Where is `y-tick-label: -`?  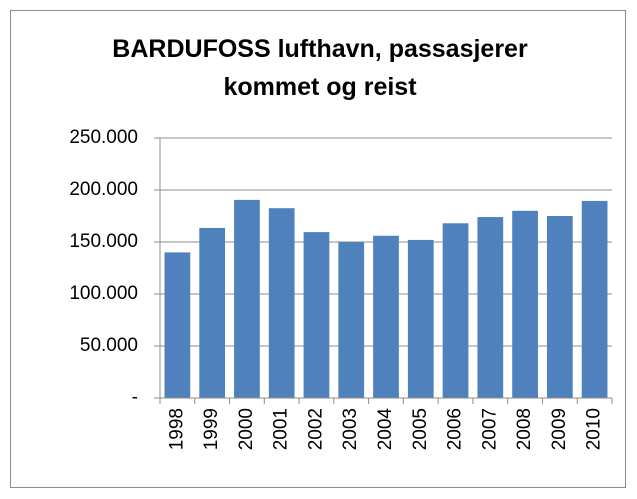 y-tick-label: - is located at coordinates (135, 397).